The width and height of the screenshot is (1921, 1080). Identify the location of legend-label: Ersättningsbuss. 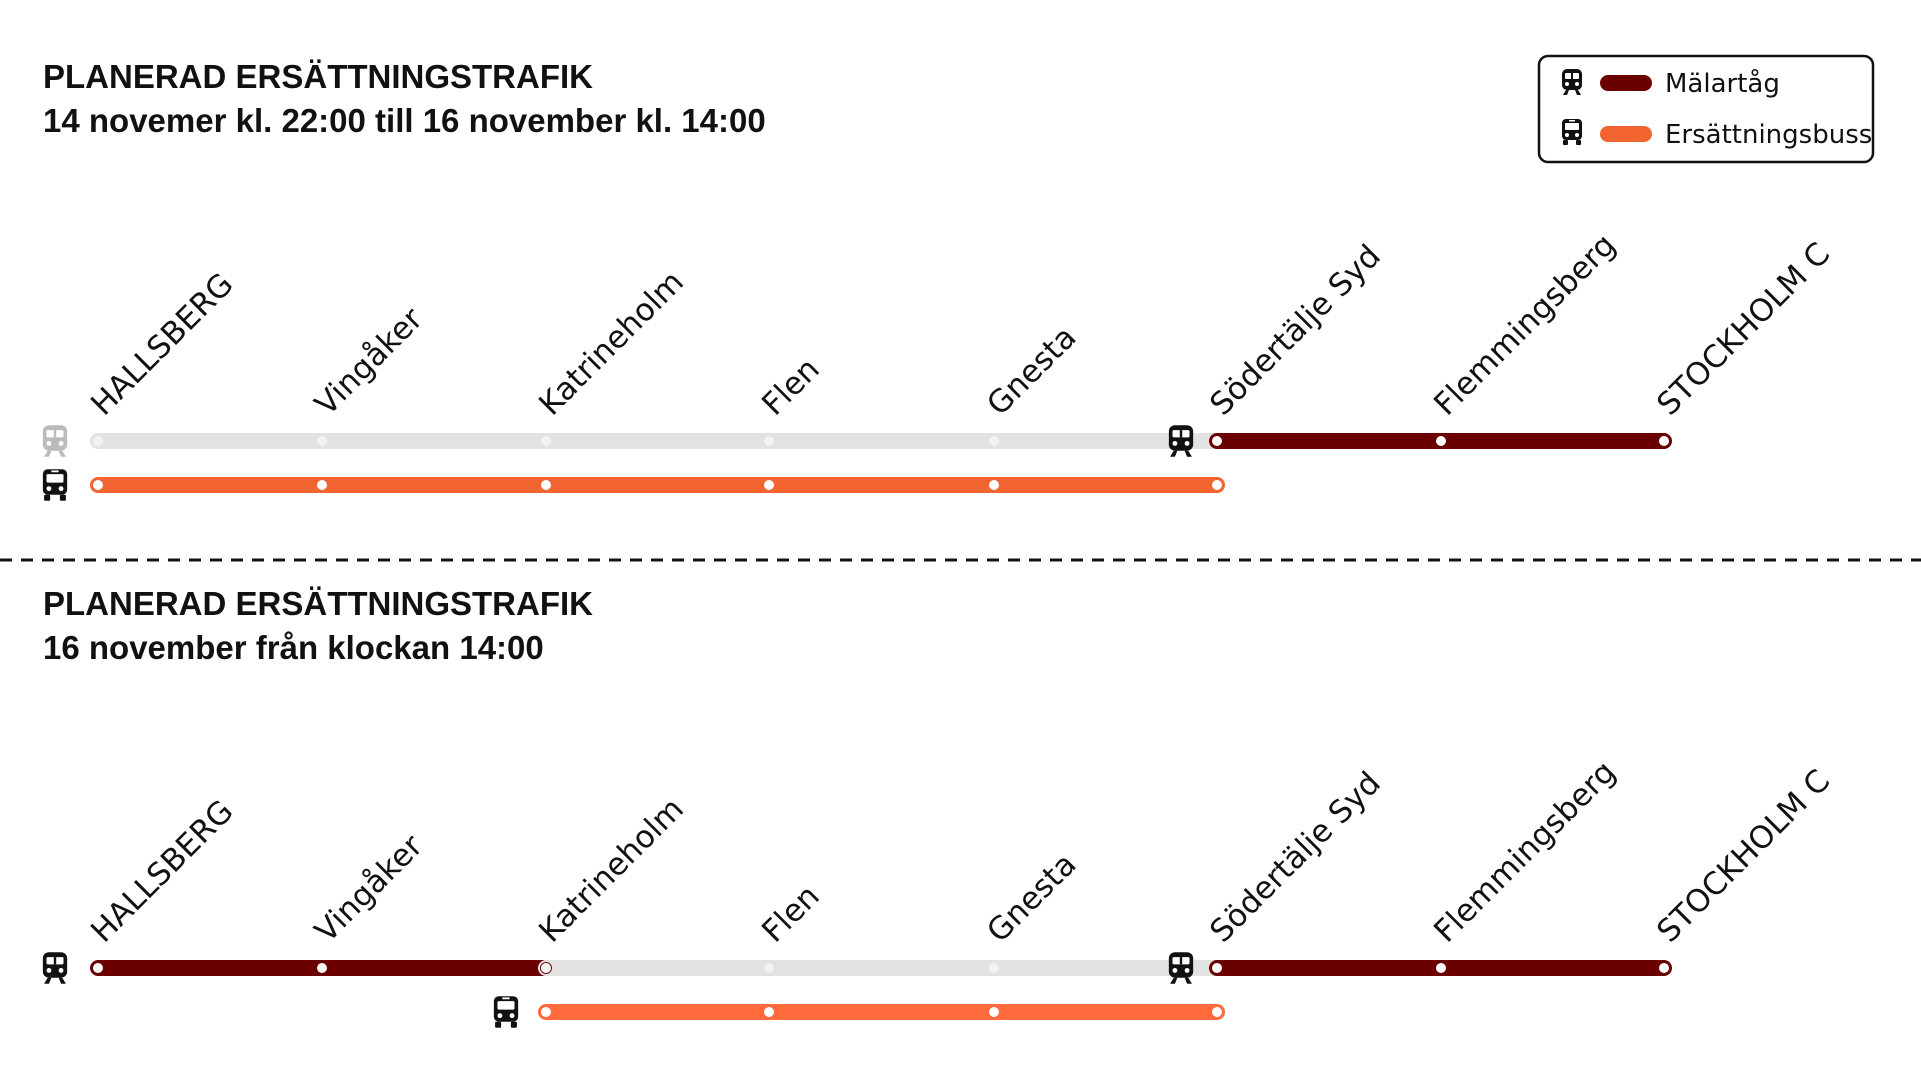
(1768, 135).